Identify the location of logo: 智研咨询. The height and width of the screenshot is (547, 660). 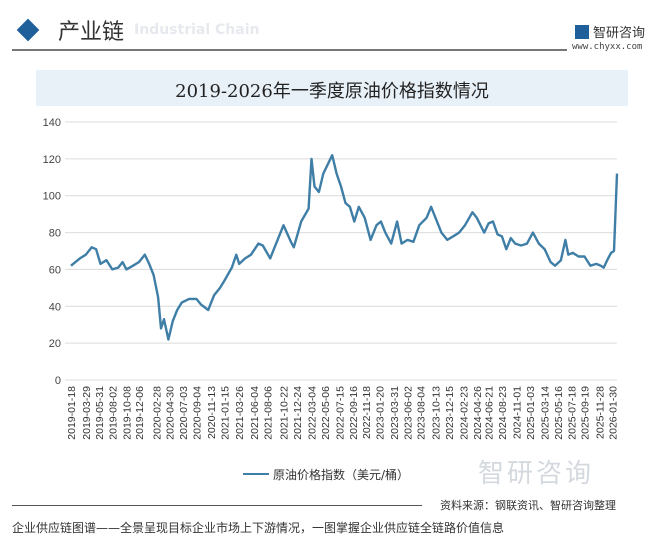
(610, 31).